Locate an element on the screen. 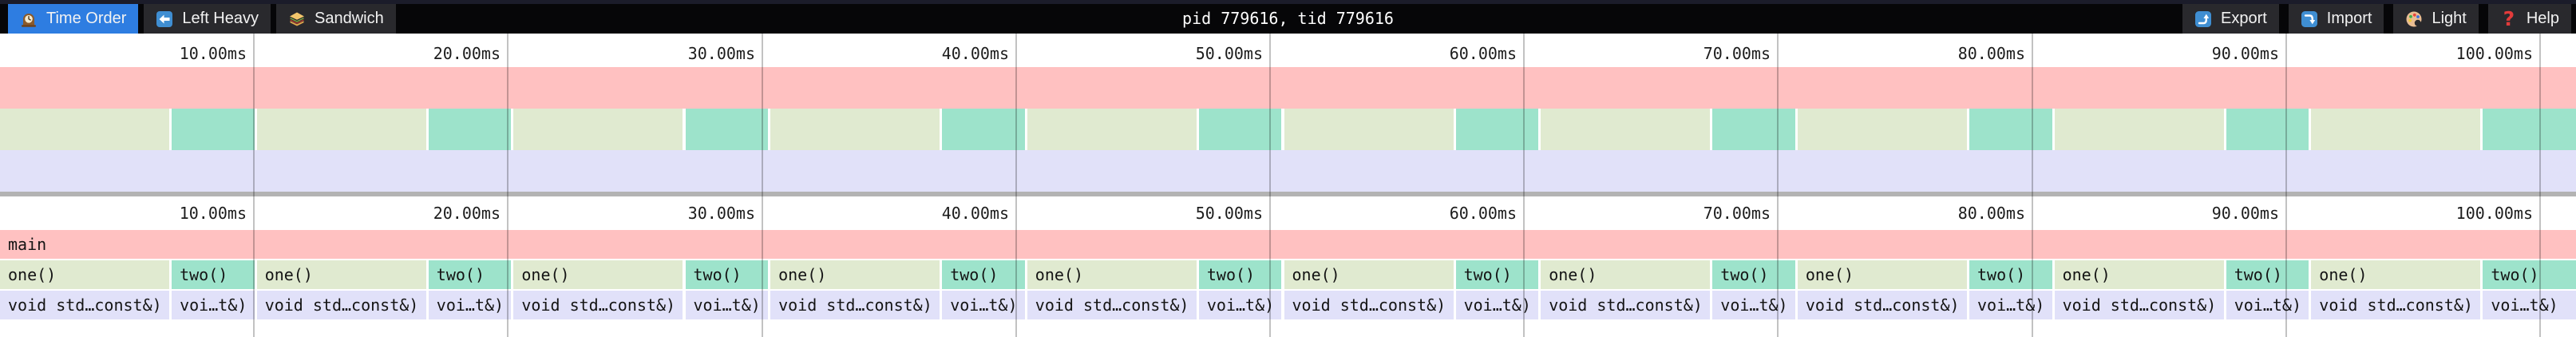 The width and height of the screenshot is (2576, 337). tab-left-heavy: Left Heavy is located at coordinates (208, 19).